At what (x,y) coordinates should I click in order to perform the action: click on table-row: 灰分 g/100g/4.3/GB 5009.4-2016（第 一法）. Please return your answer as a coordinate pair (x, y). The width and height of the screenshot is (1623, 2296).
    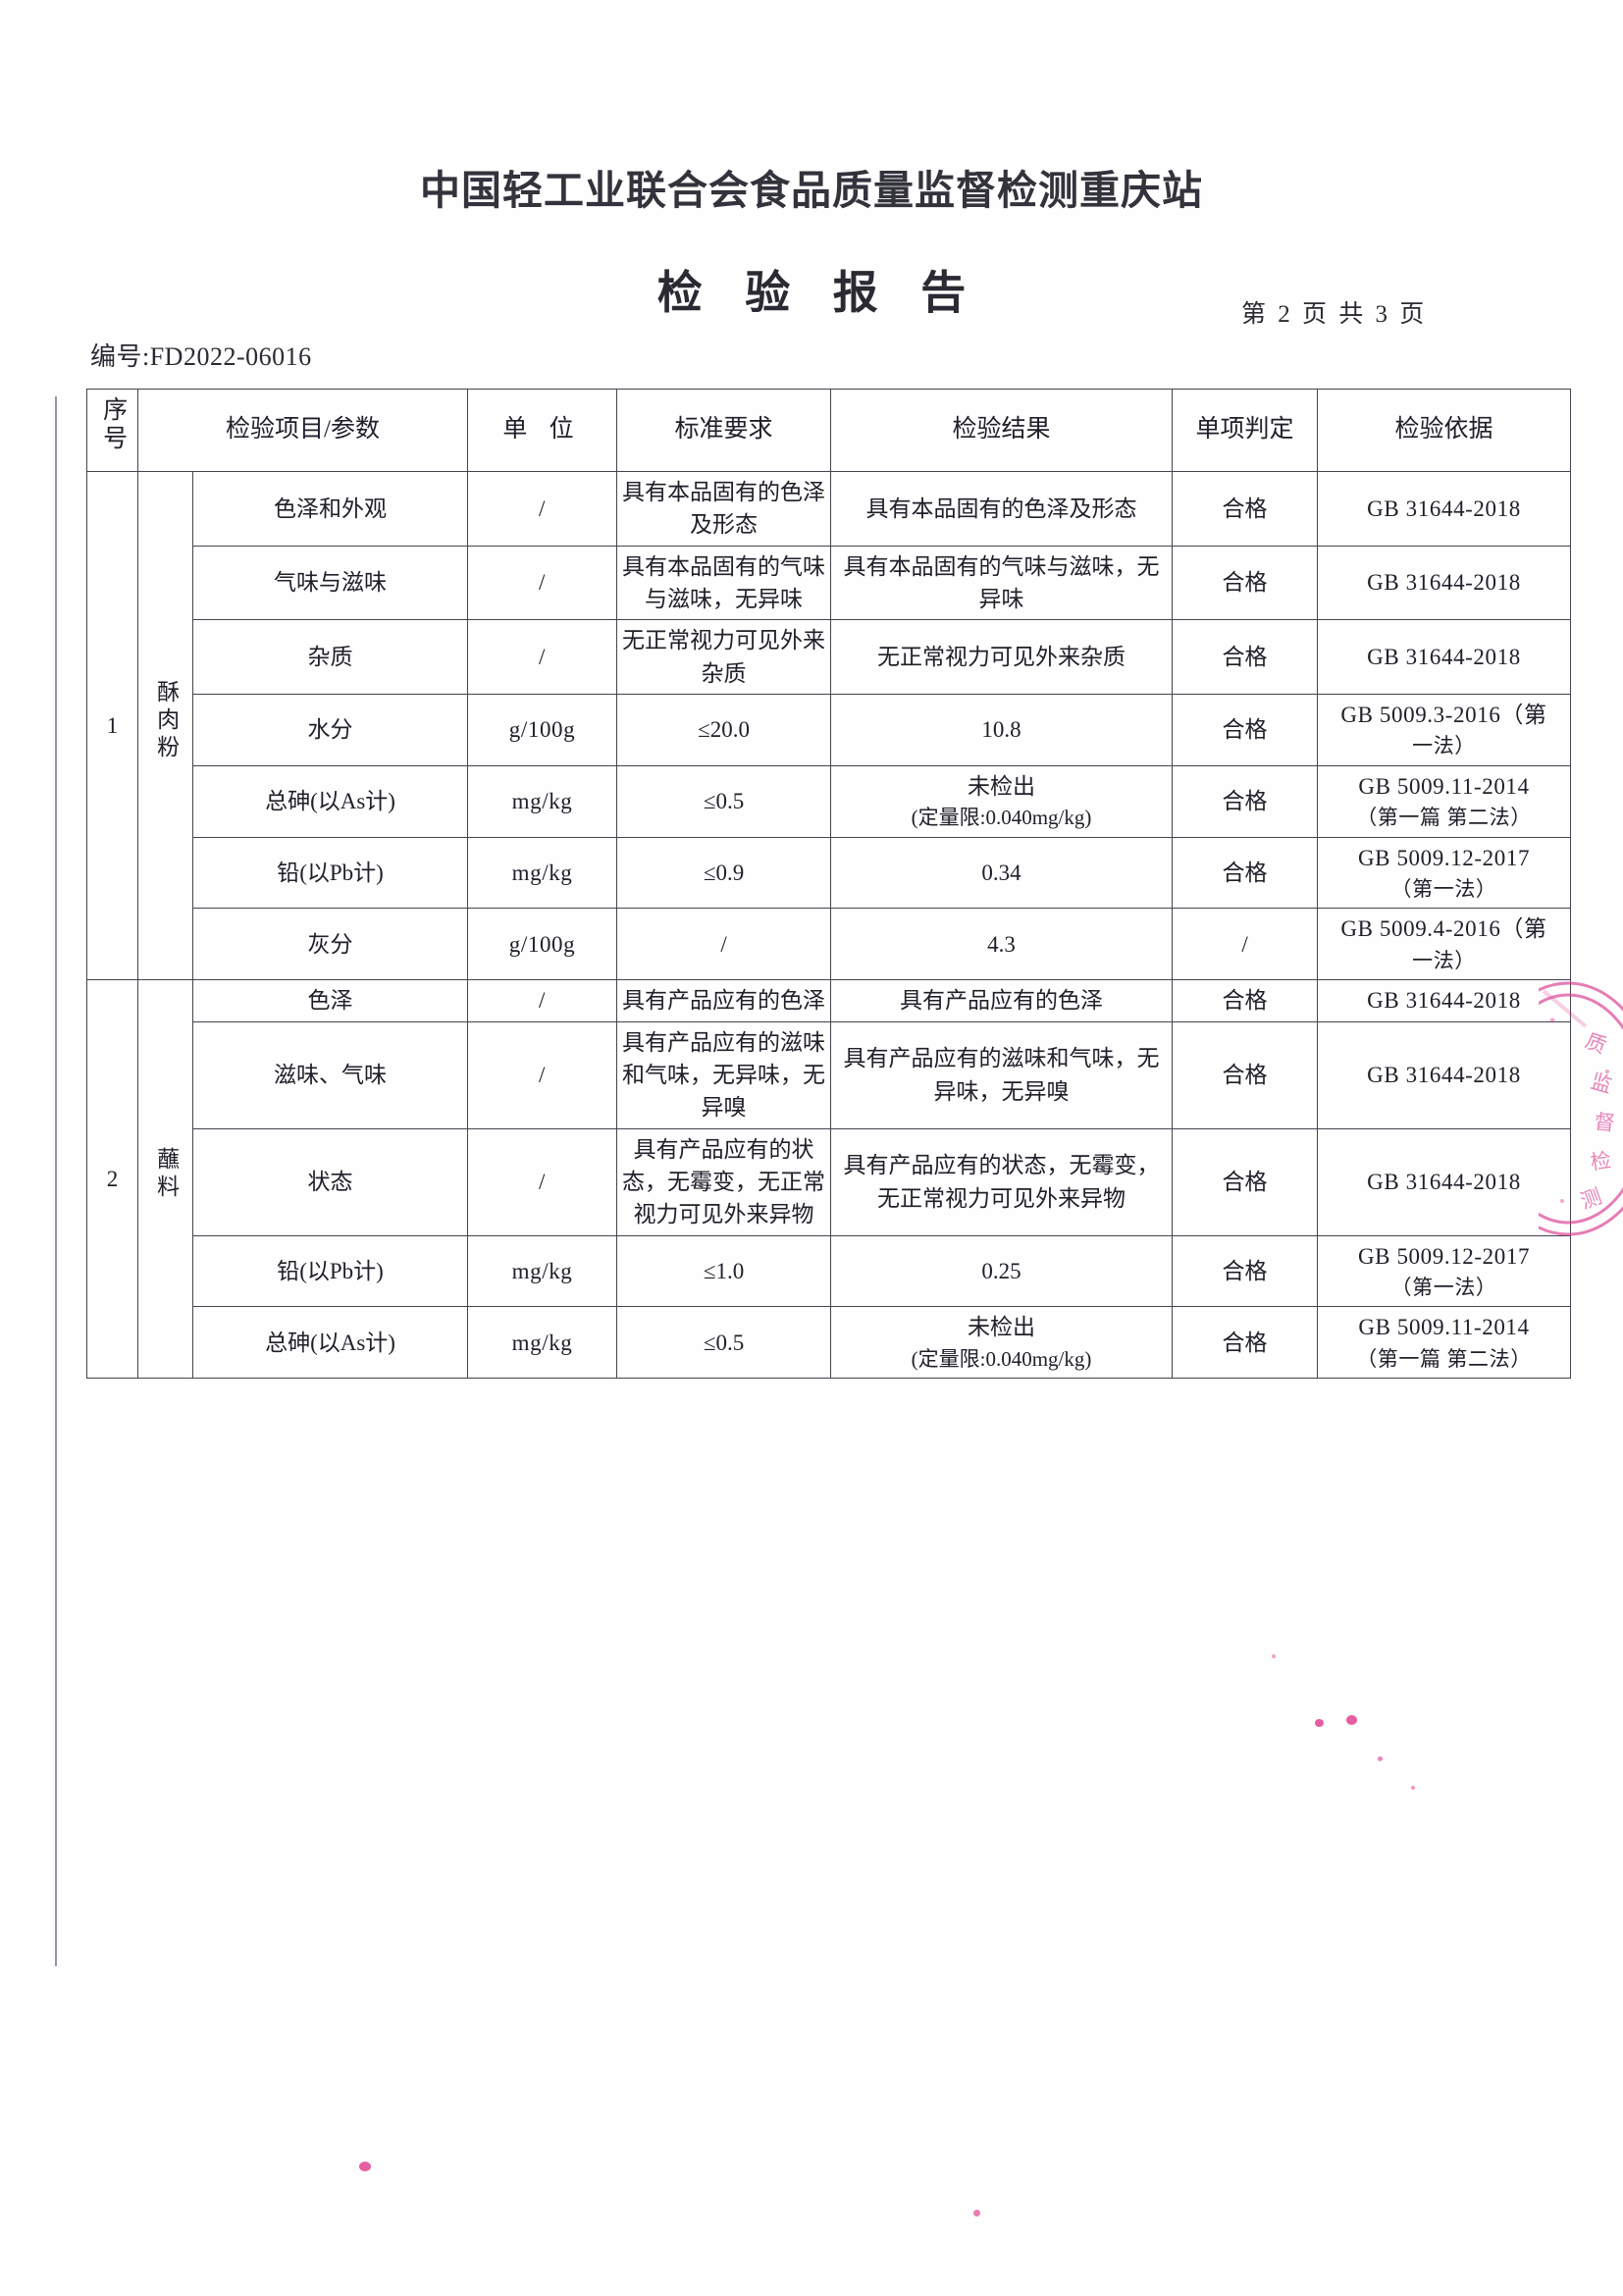
    Looking at the image, I should click on (829, 944).